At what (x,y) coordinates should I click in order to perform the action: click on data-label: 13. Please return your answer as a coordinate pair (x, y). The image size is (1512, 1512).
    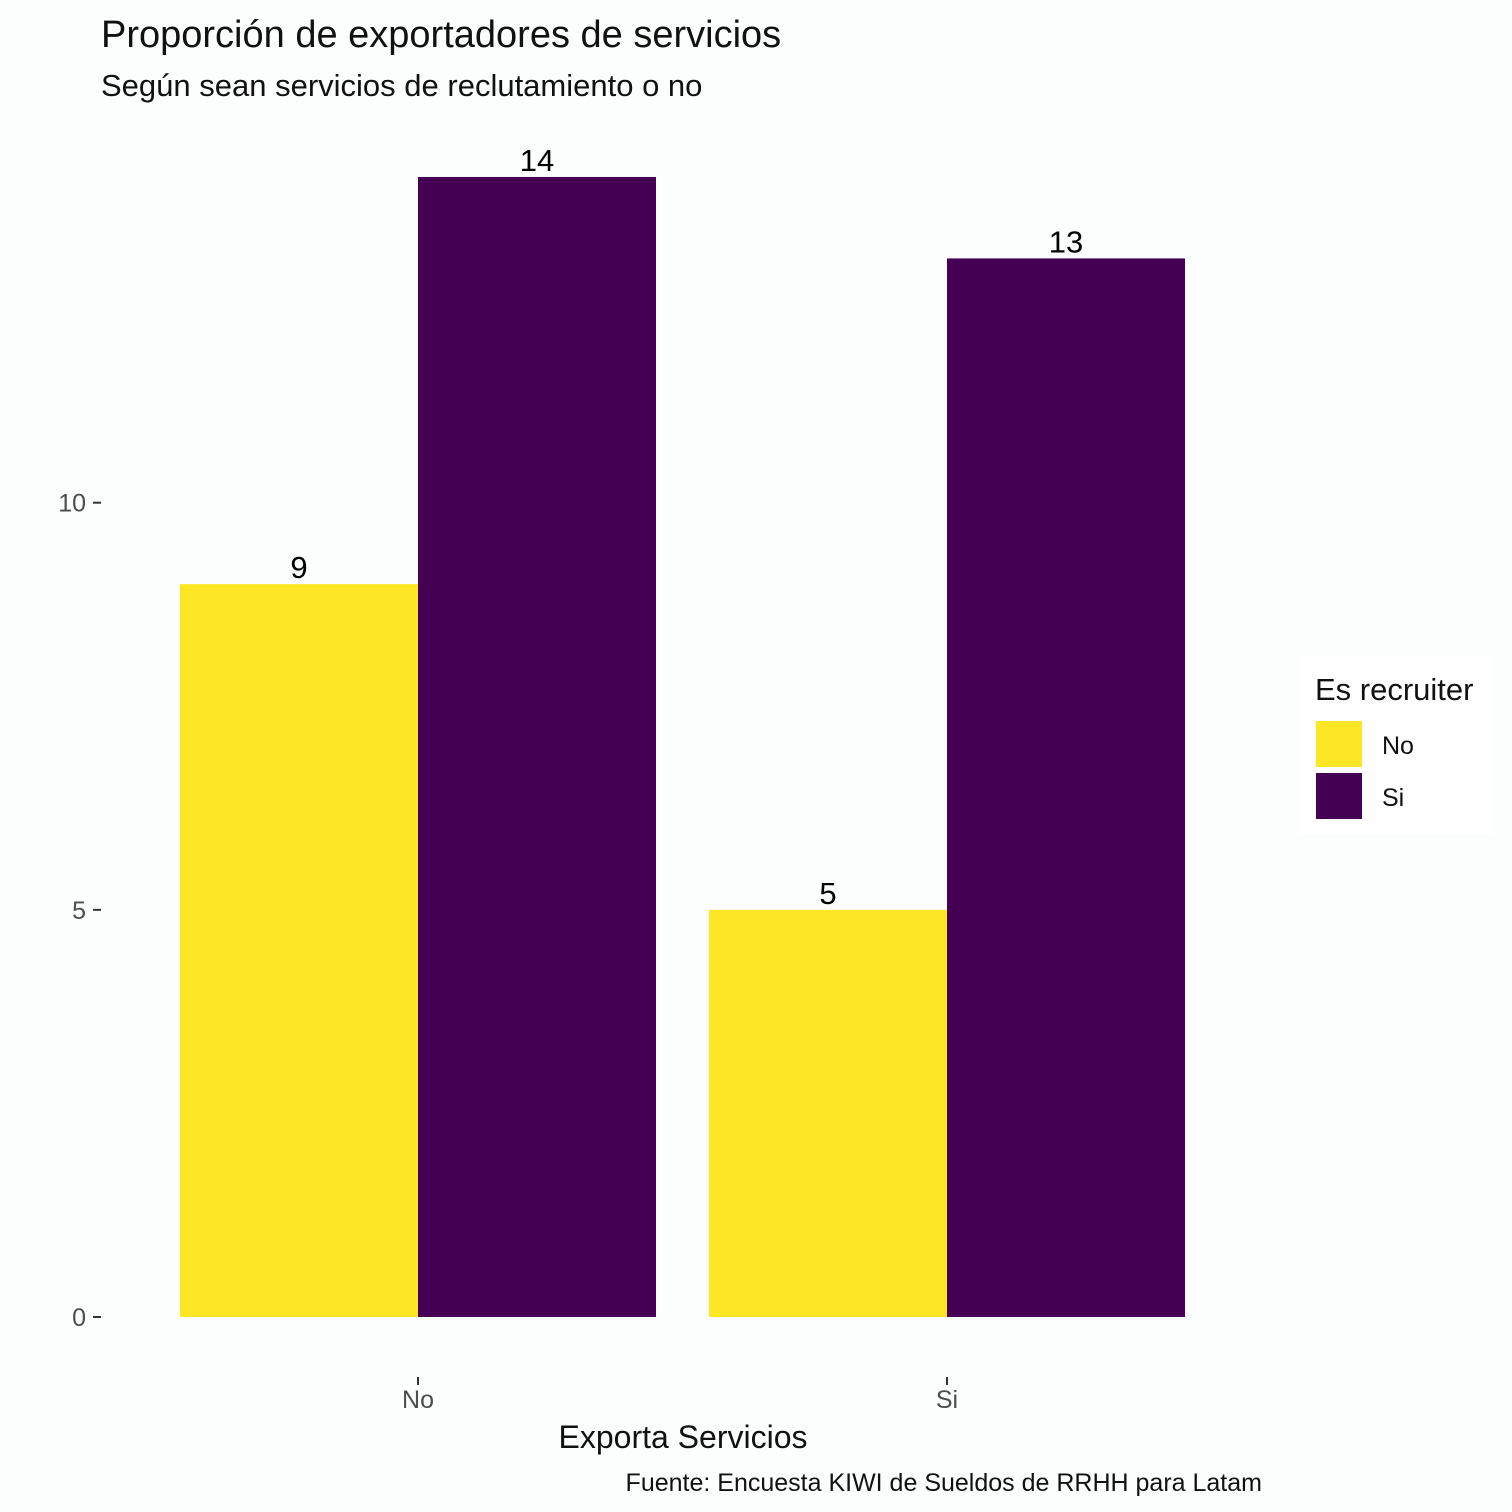
    Looking at the image, I should click on (1066, 241).